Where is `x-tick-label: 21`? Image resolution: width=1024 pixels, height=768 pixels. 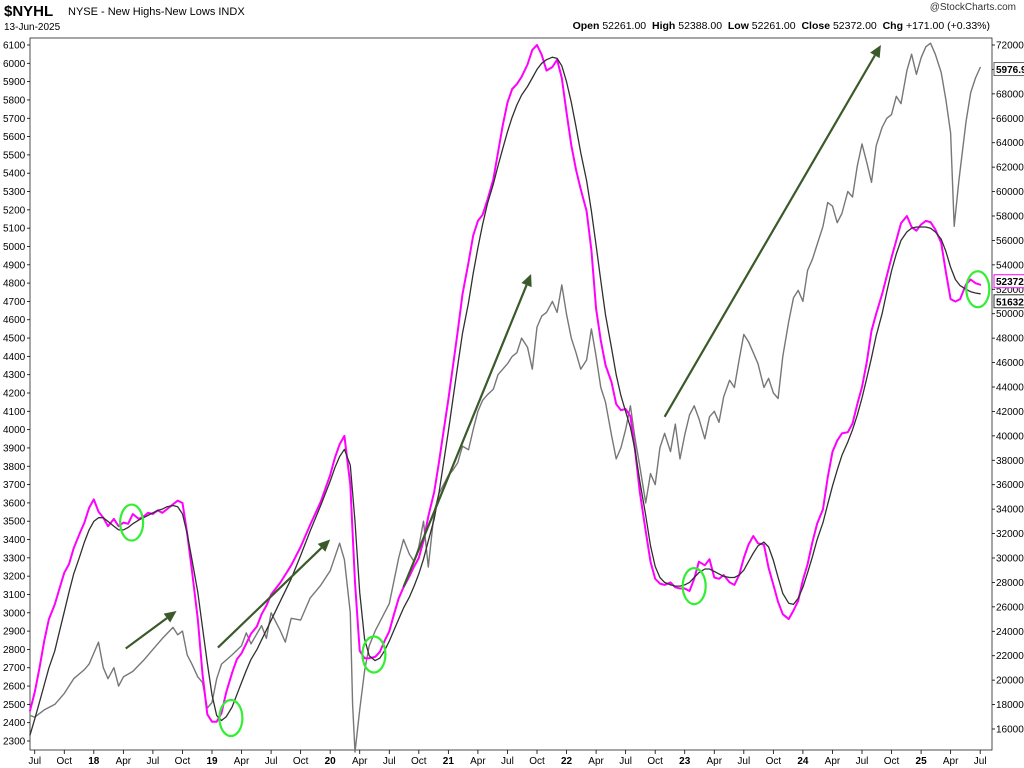 x-tick-label: 21 is located at coordinates (449, 761).